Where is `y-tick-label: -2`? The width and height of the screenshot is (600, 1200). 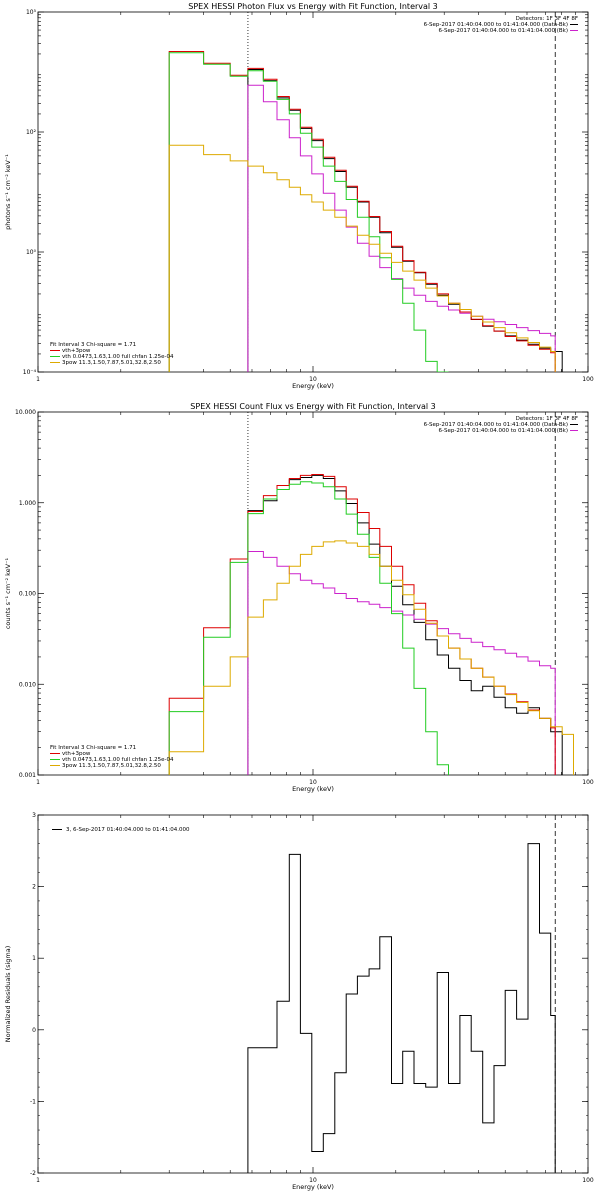 y-tick-label: -2 is located at coordinates (33, 1173).